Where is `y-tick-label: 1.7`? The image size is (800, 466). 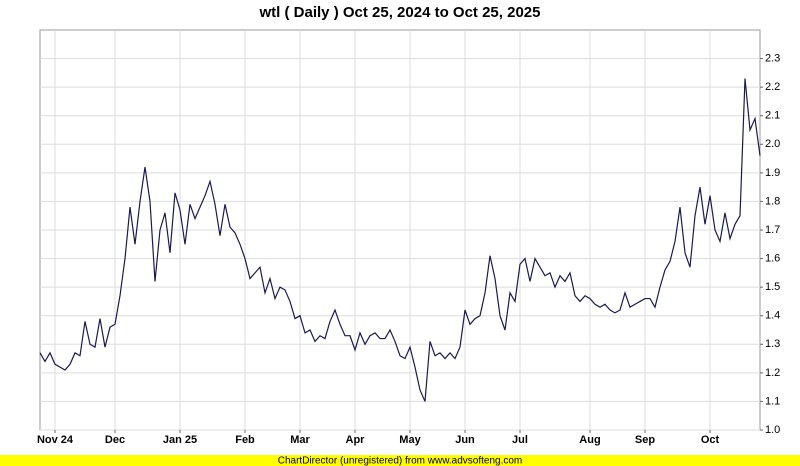
y-tick-label: 1.7 is located at coordinates (772, 230).